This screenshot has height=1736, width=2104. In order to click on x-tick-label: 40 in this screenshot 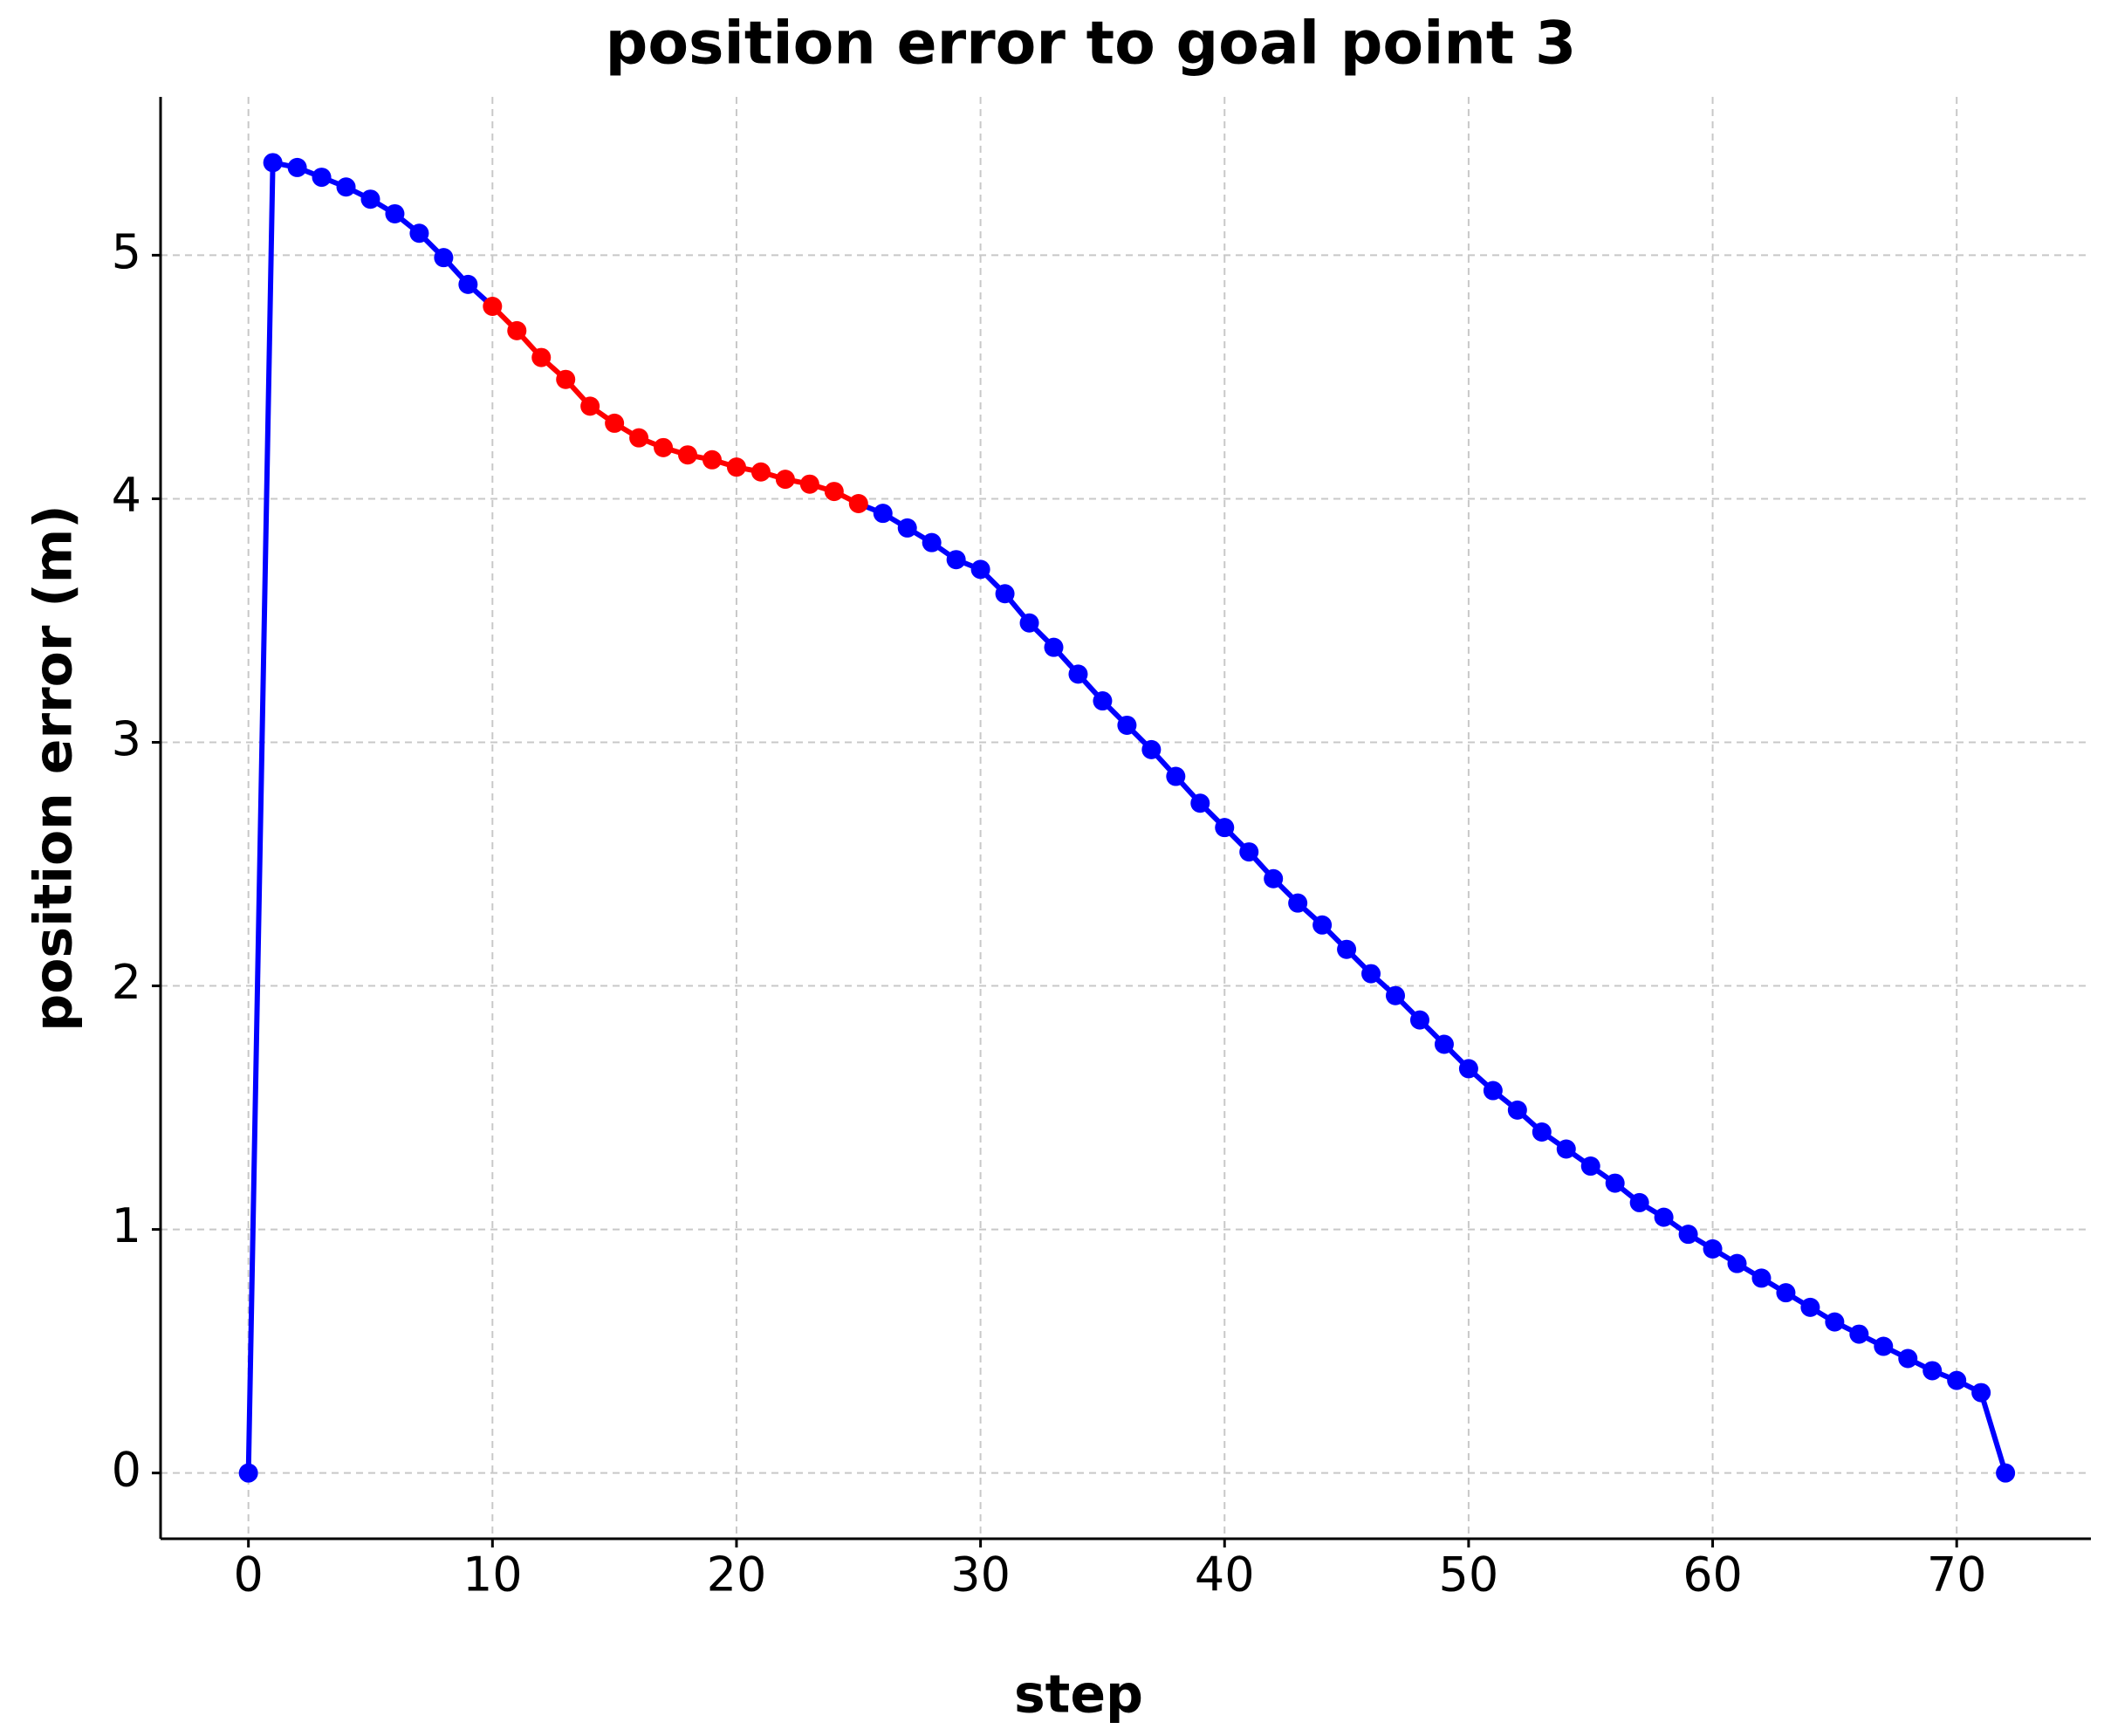, I will do `click(1225, 1575)`.